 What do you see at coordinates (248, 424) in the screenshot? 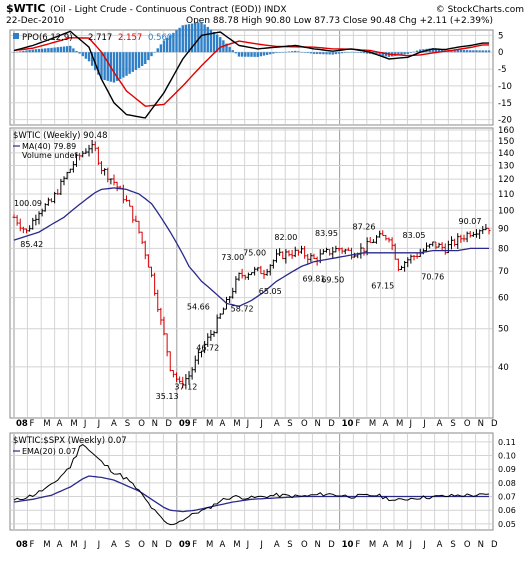
I see `price-x-tick-label: J` at bounding box center [248, 424].